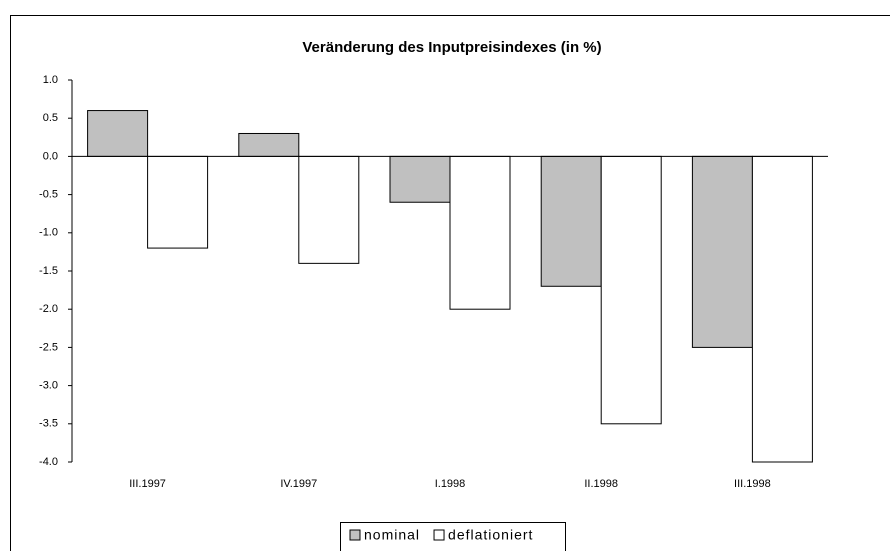 The width and height of the screenshot is (890, 556). I want to click on y-tick-label: -1.5, so click(48, 271).